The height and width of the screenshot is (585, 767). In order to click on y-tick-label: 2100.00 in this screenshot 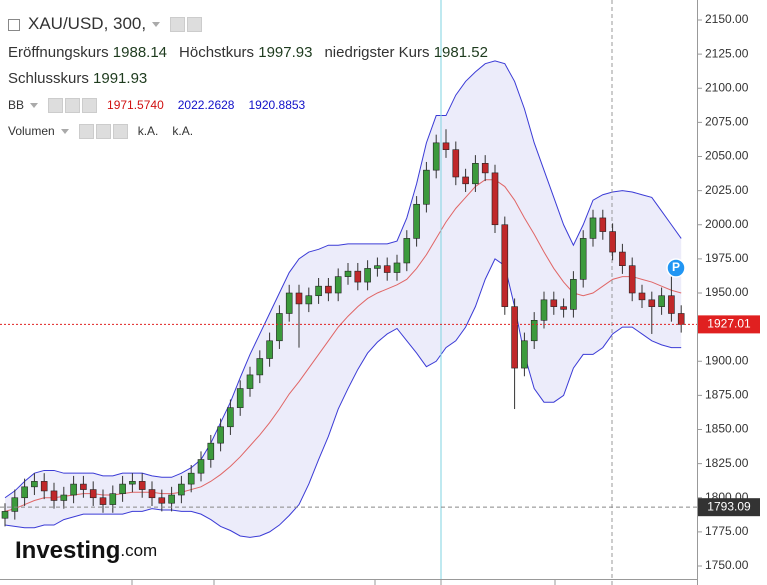, I will do `click(727, 87)`.